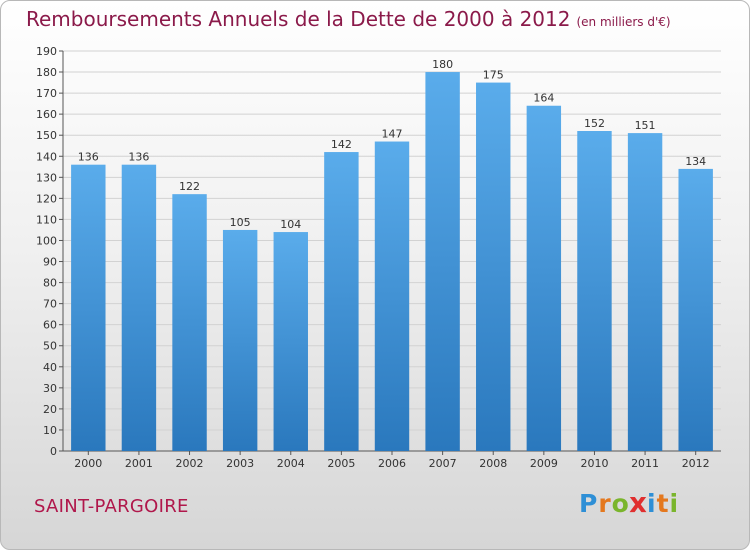 The width and height of the screenshot is (750, 550). I want to click on y-tick-label: 40, so click(50, 367).